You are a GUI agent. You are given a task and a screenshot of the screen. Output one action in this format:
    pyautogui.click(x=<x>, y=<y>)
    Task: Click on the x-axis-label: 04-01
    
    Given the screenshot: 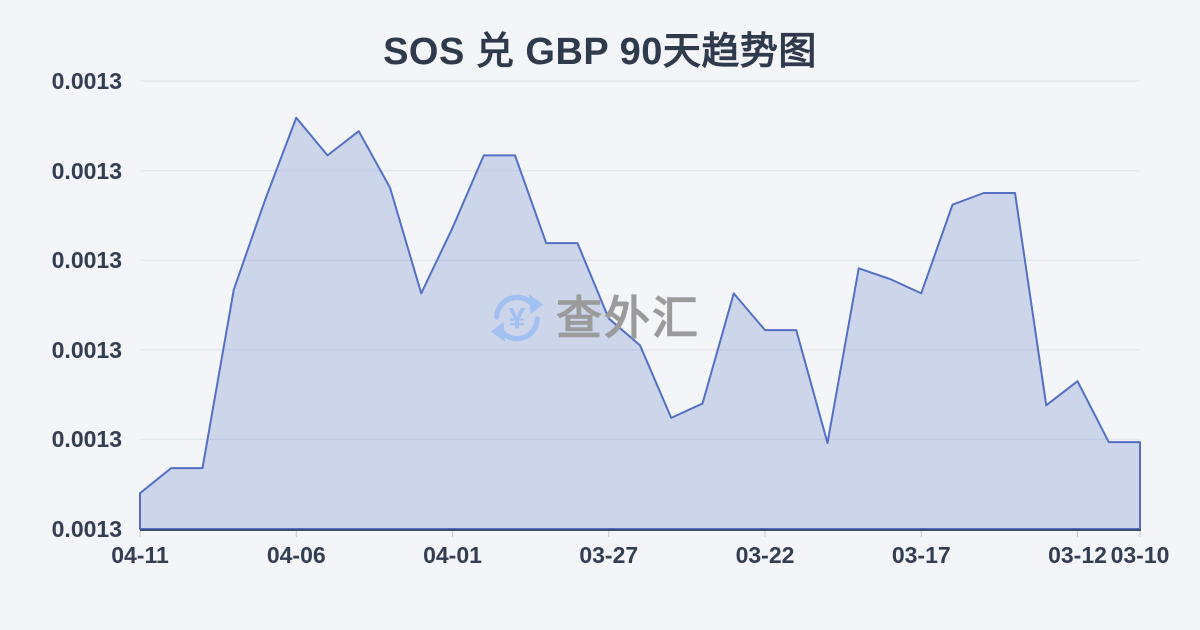 What is the action you would take?
    pyautogui.click(x=452, y=555)
    